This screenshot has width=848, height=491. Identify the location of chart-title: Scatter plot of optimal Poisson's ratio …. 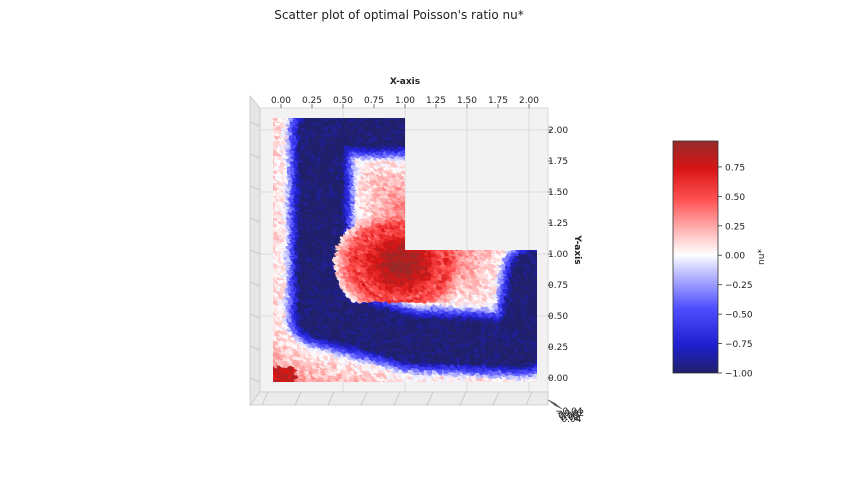
(399, 15).